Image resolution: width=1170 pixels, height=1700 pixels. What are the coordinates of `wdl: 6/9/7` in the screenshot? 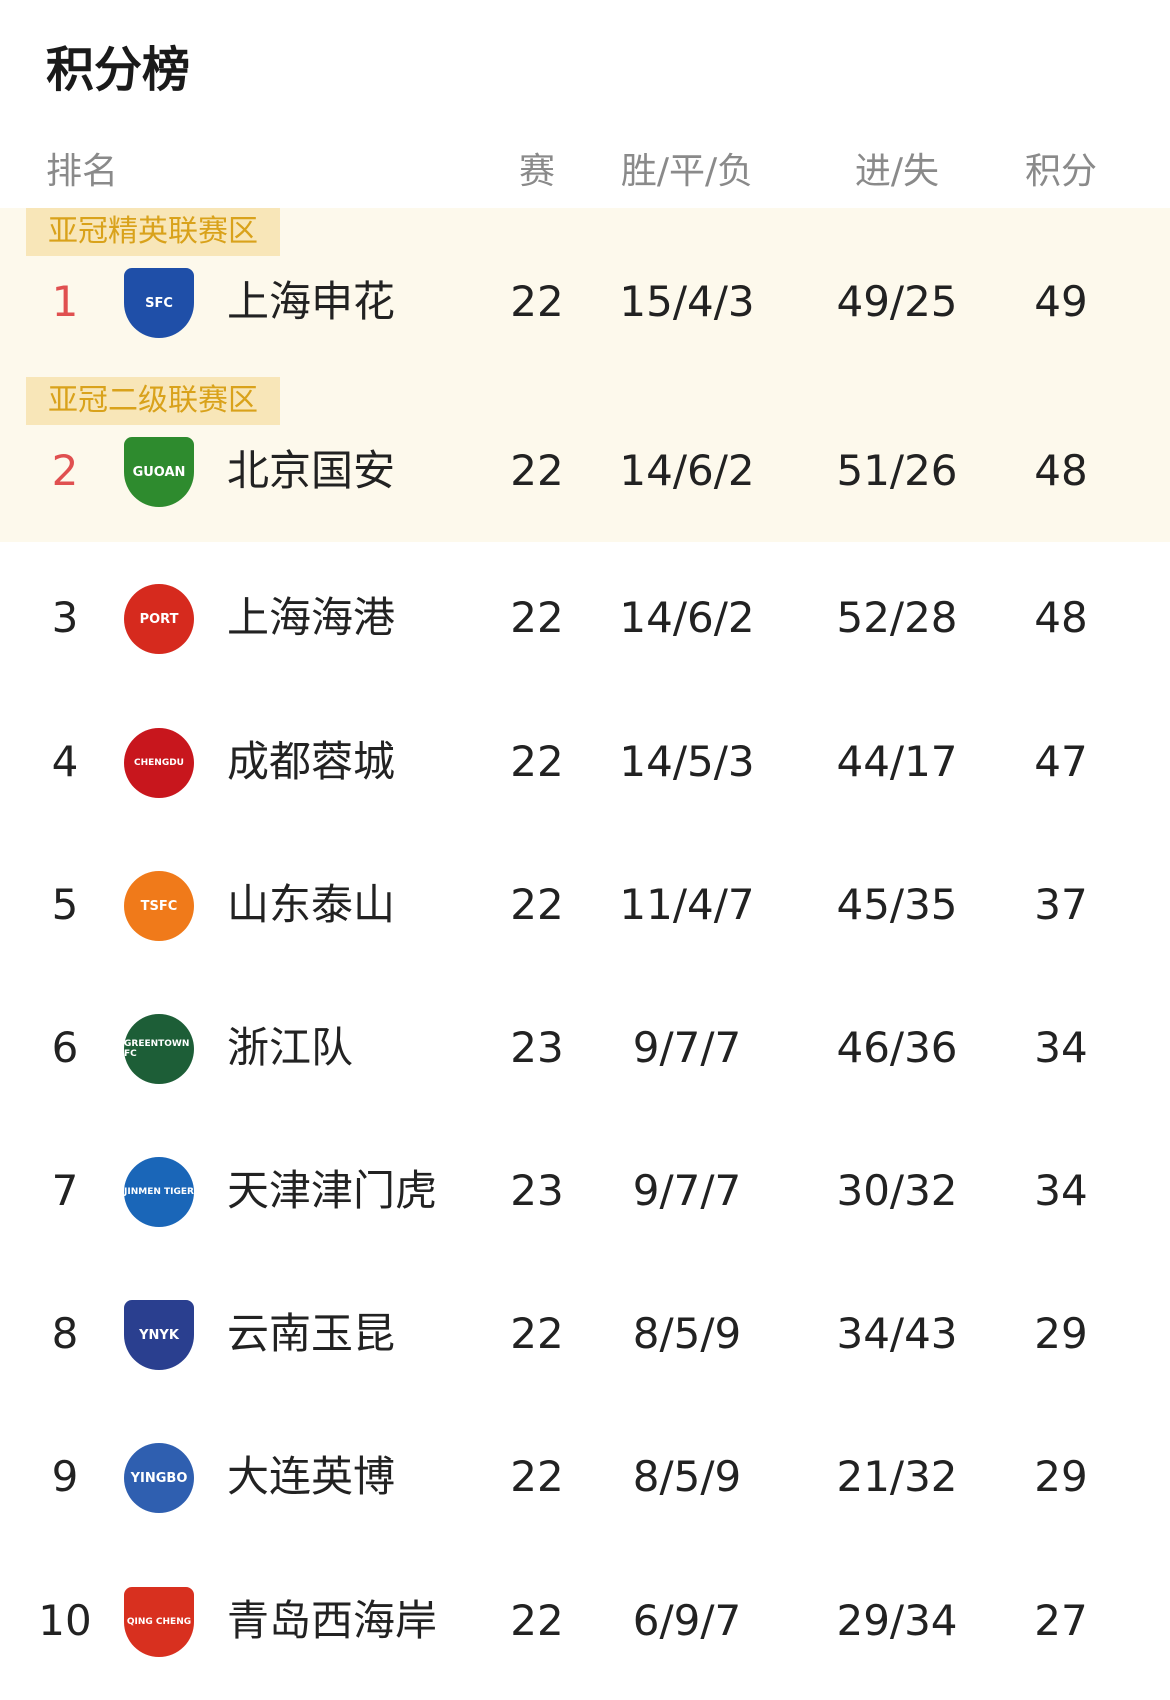 It's located at (687, 1620).